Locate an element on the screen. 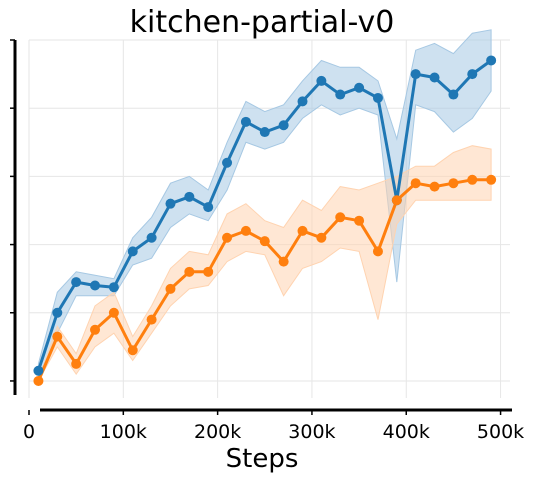  chart-title: kitchen-partial-v0 is located at coordinates (262, 22).